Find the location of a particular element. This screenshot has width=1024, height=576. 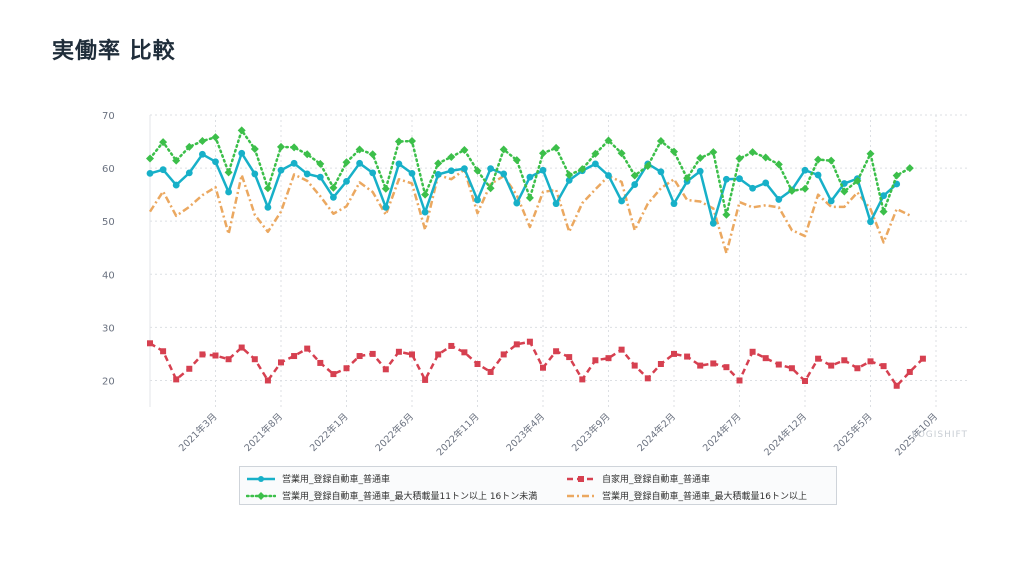

legend-label-series-4: 営業用_登録自動車_普通車_最大積載量16トン以上 is located at coordinates (704, 497).